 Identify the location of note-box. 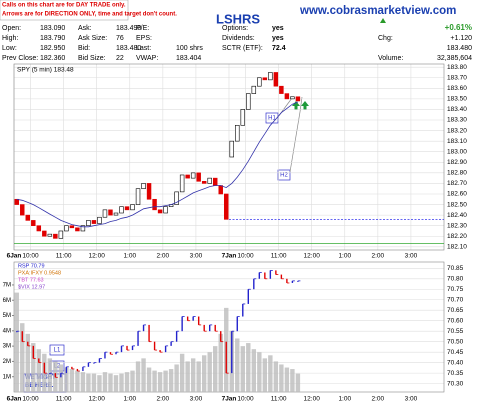
(64, 10).